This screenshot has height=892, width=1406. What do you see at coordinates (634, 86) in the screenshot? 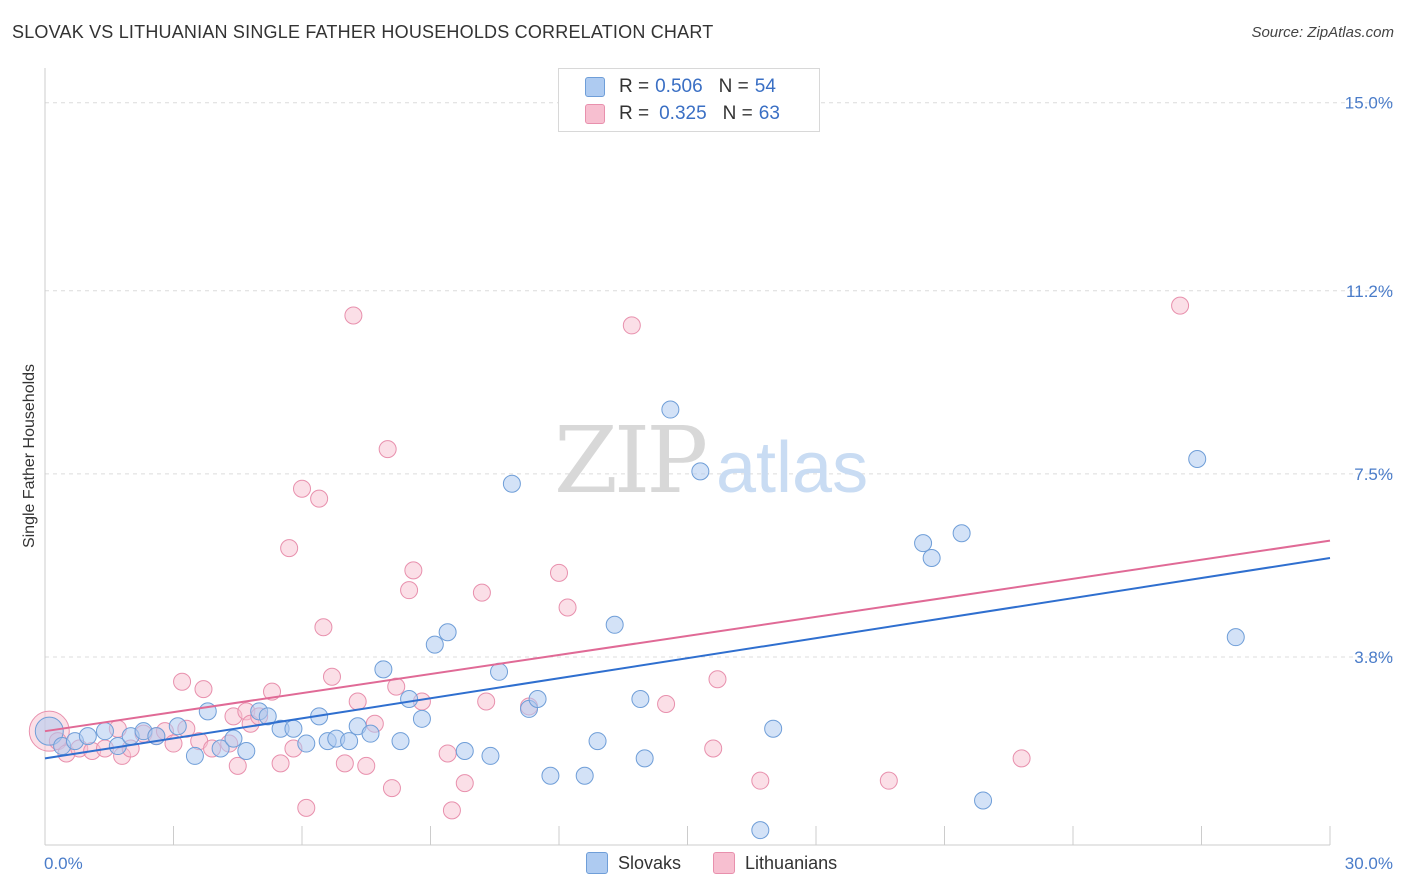
I see `slovaks-r-label: R =` at bounding box center [634, 86].